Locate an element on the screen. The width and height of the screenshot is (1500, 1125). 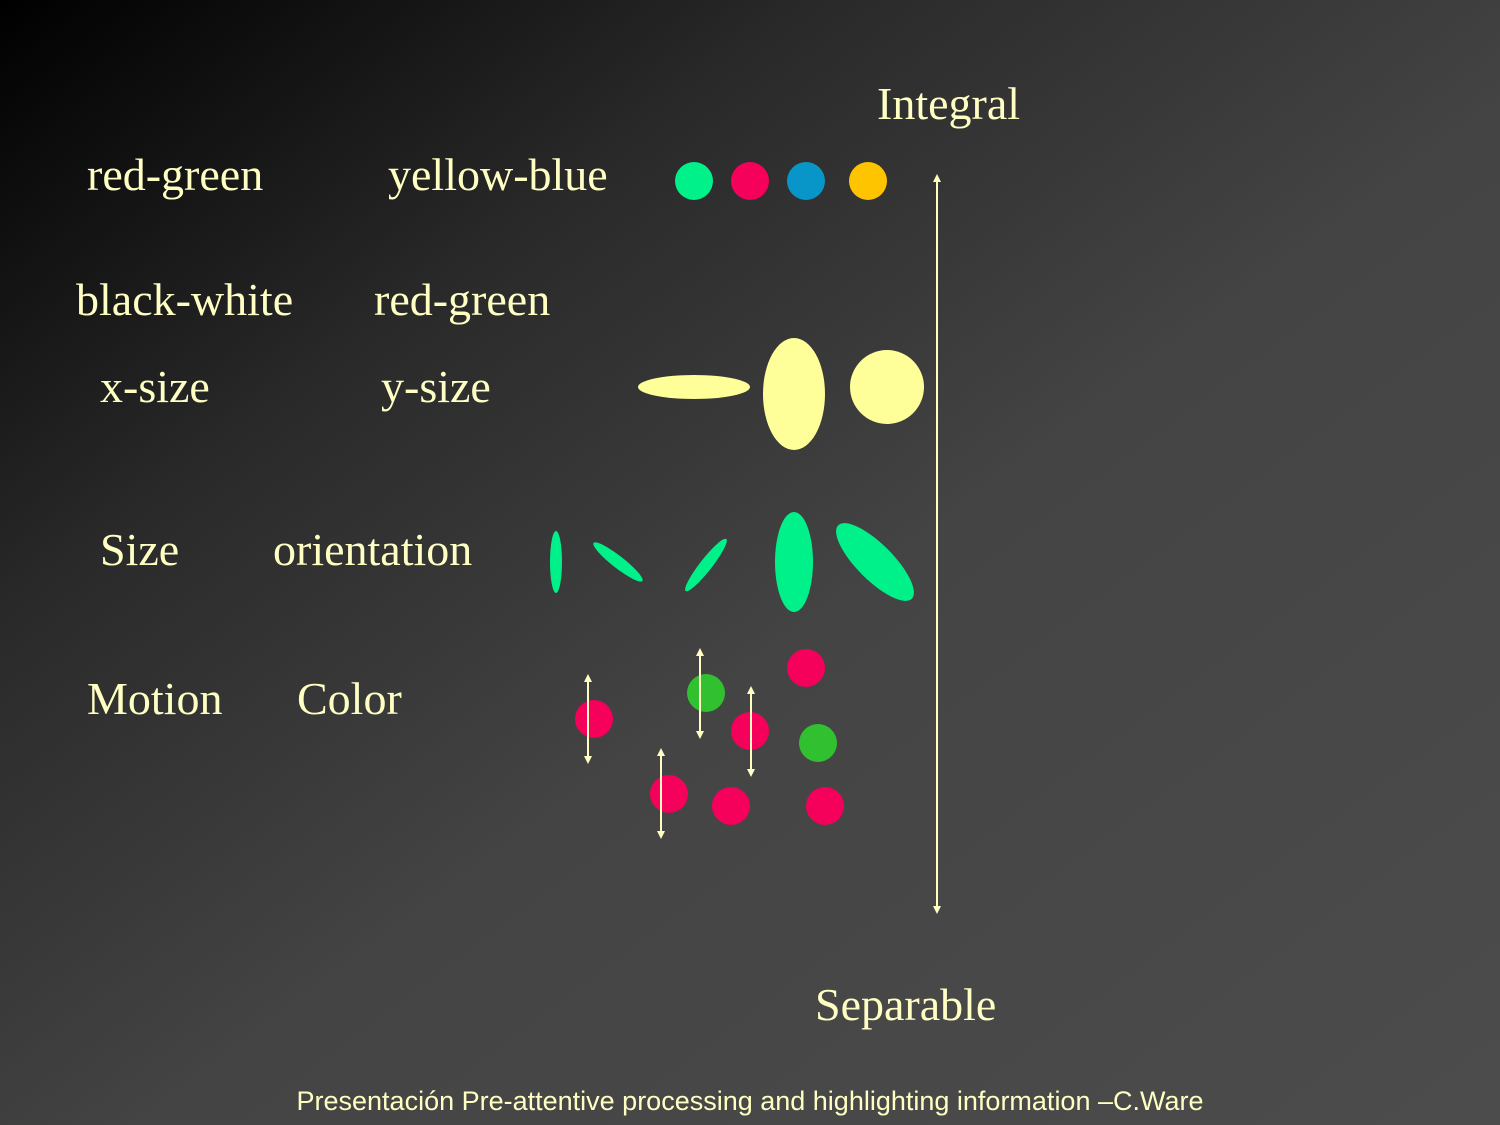
small-tilted-left-ellipse is located at coordinates (618, 562).